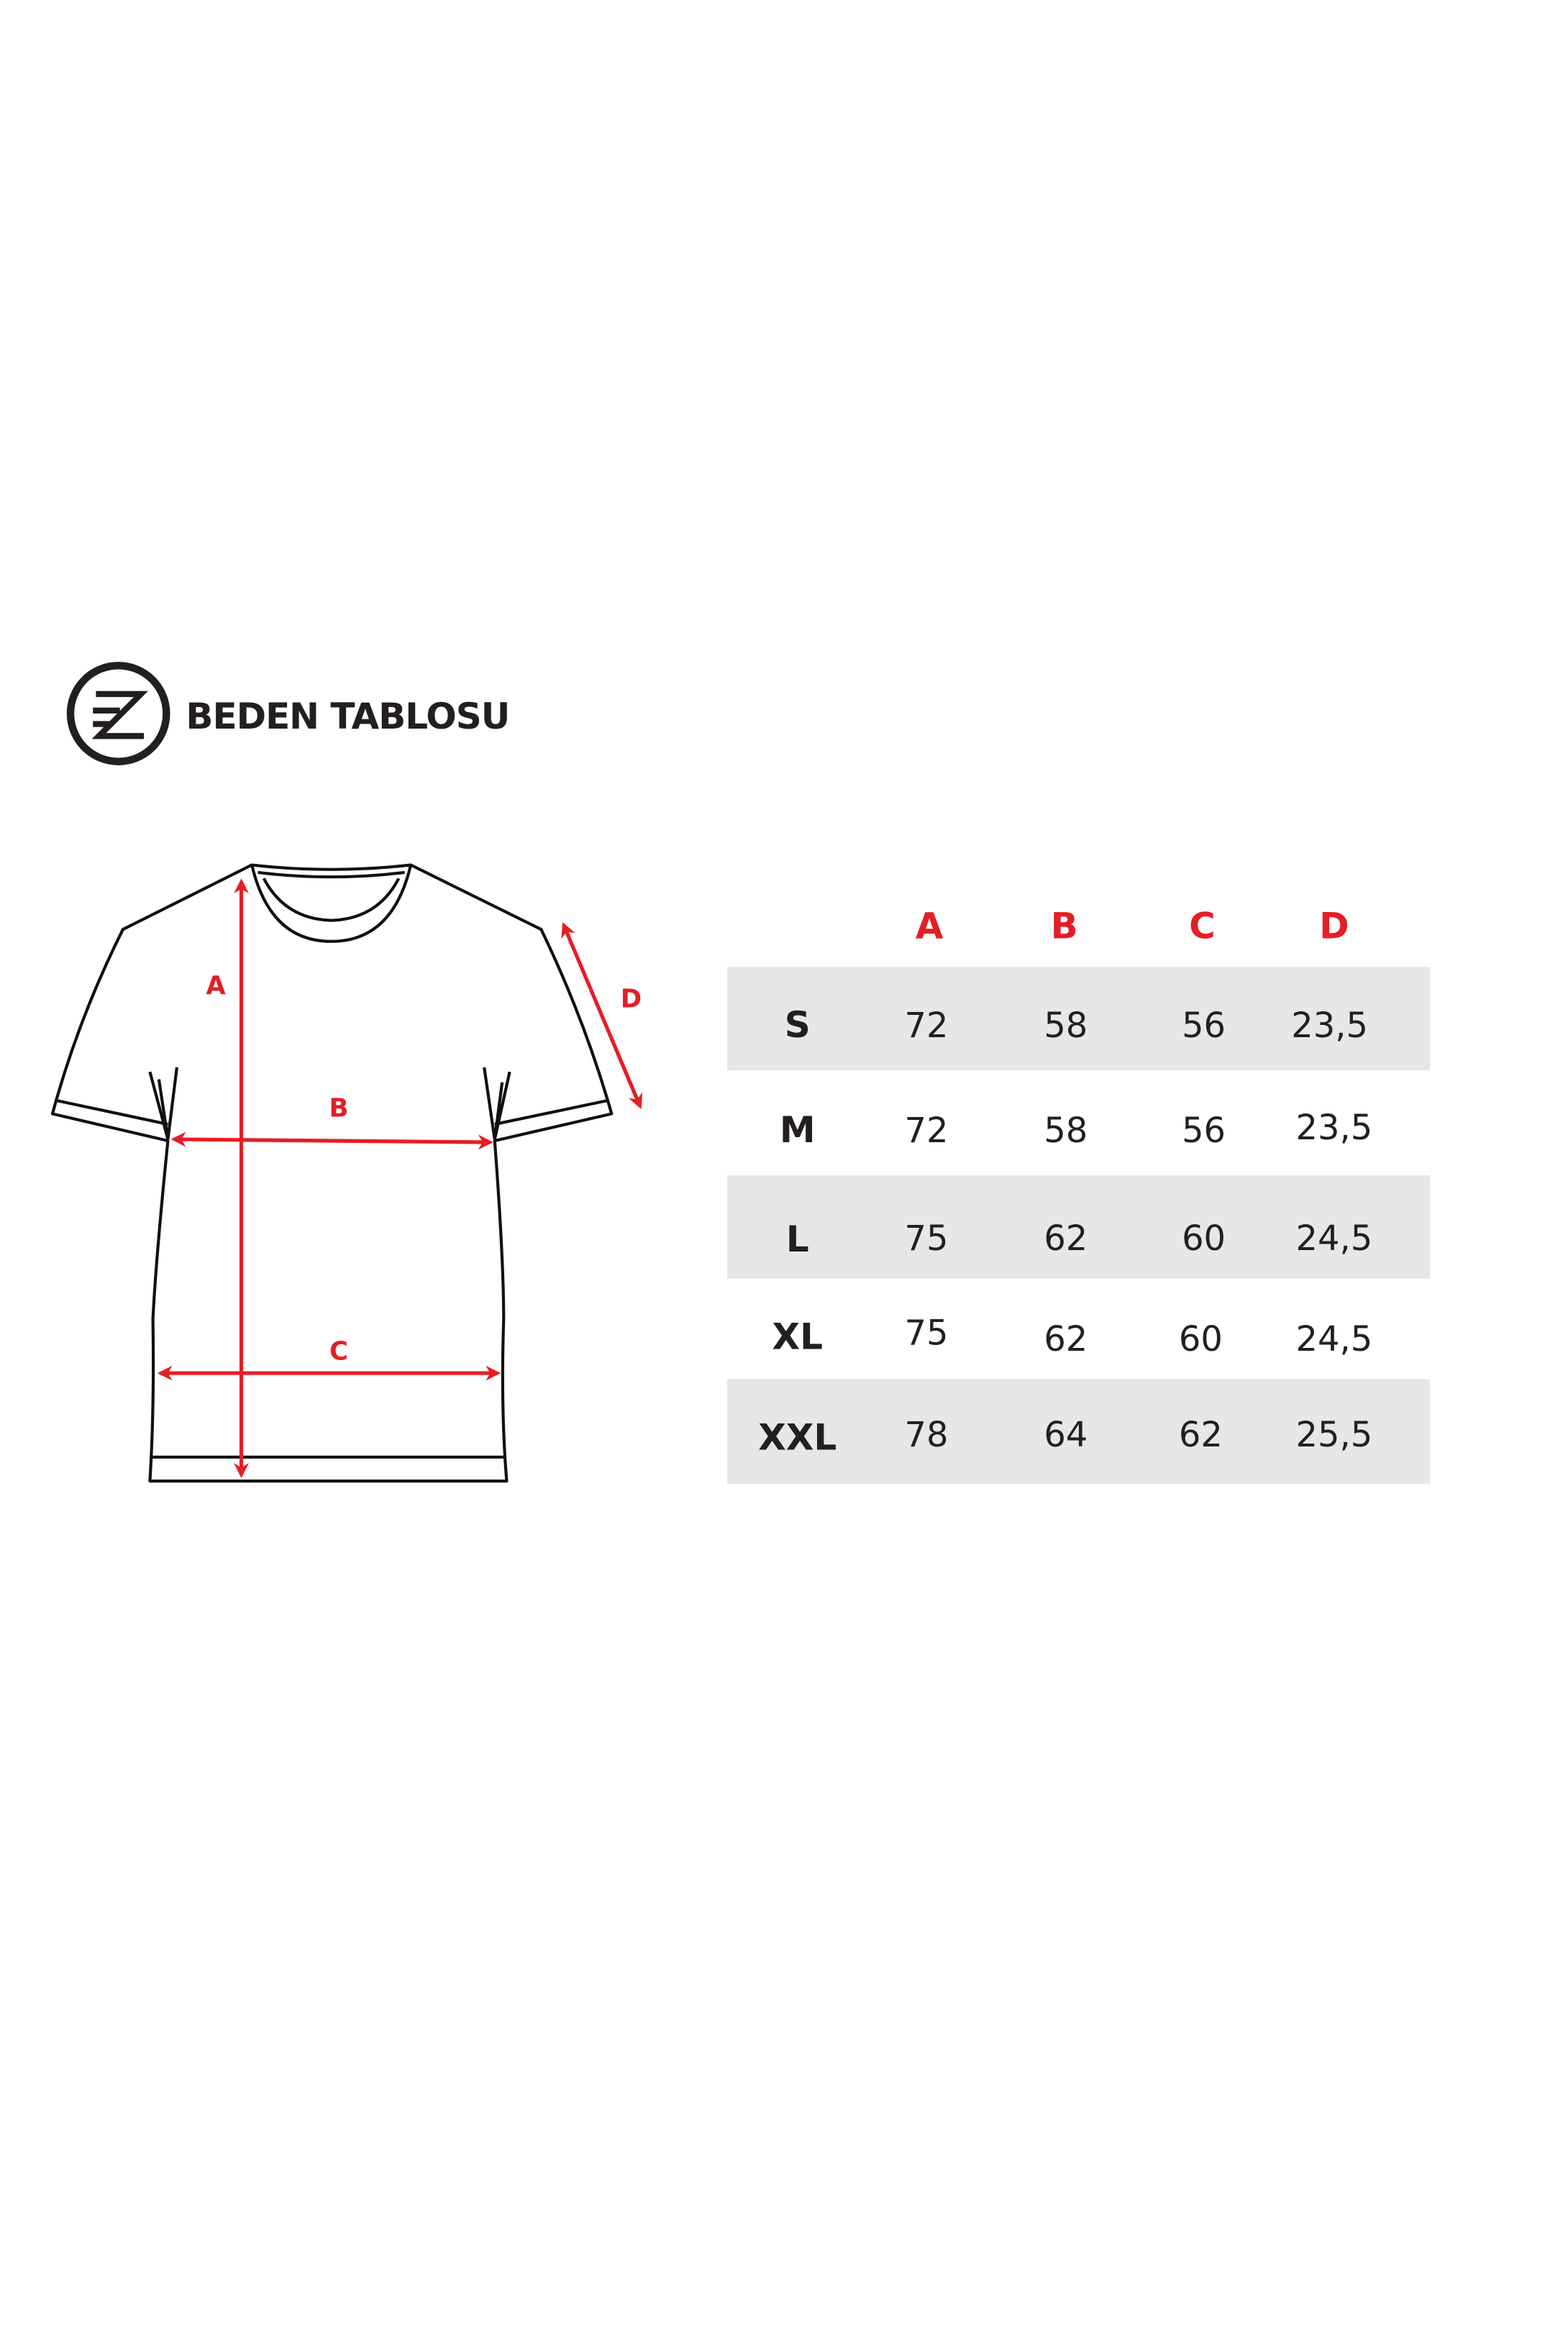 The image size is (1568, 2352). What do you see at coordinates (930, 927) in the screenshot?
I see `column-header-a: A` at bounding box center [930, 927].